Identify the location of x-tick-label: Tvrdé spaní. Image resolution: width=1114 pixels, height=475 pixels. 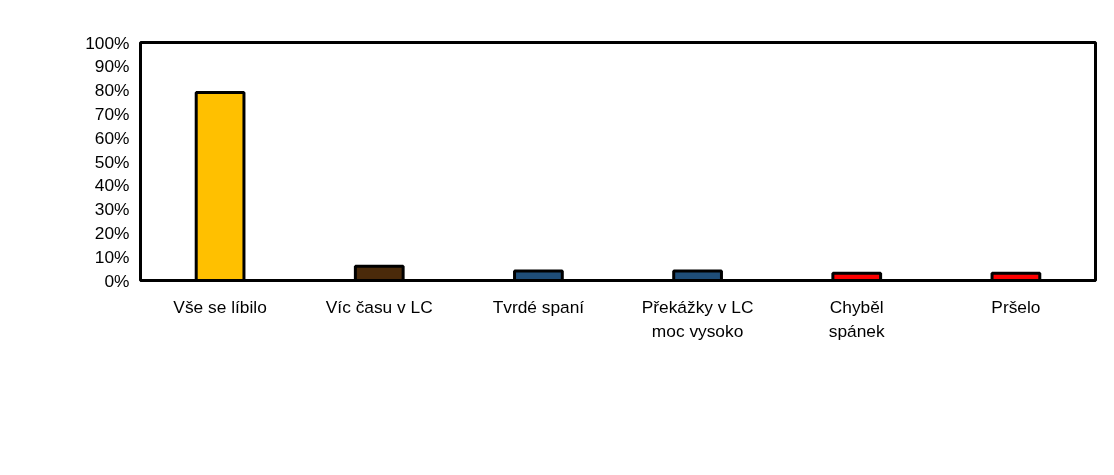
(538, 306).